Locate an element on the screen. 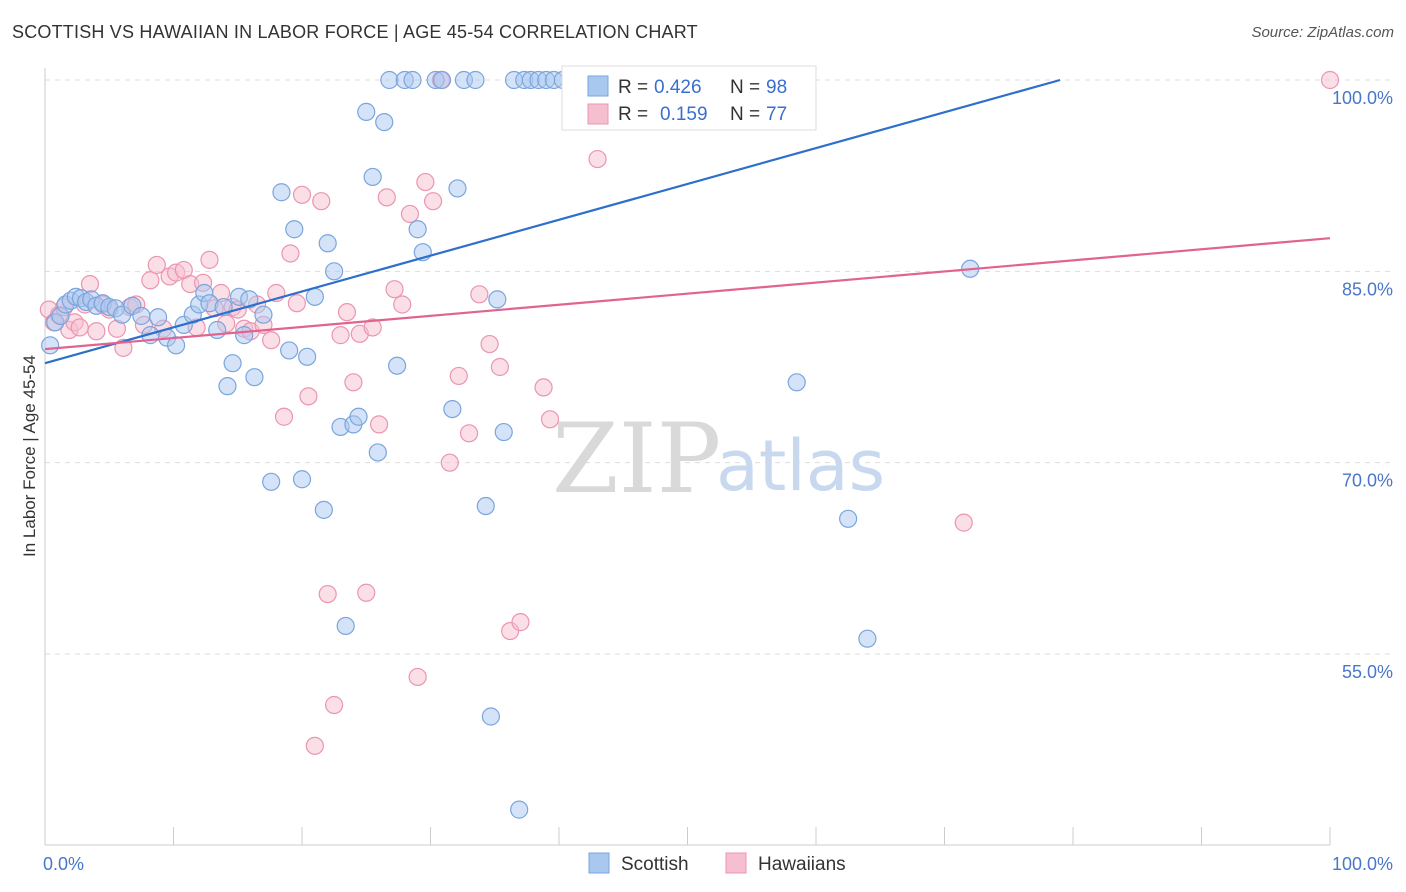  series-legend: Scottish Hawaiians is located at coordinates (717, 863).